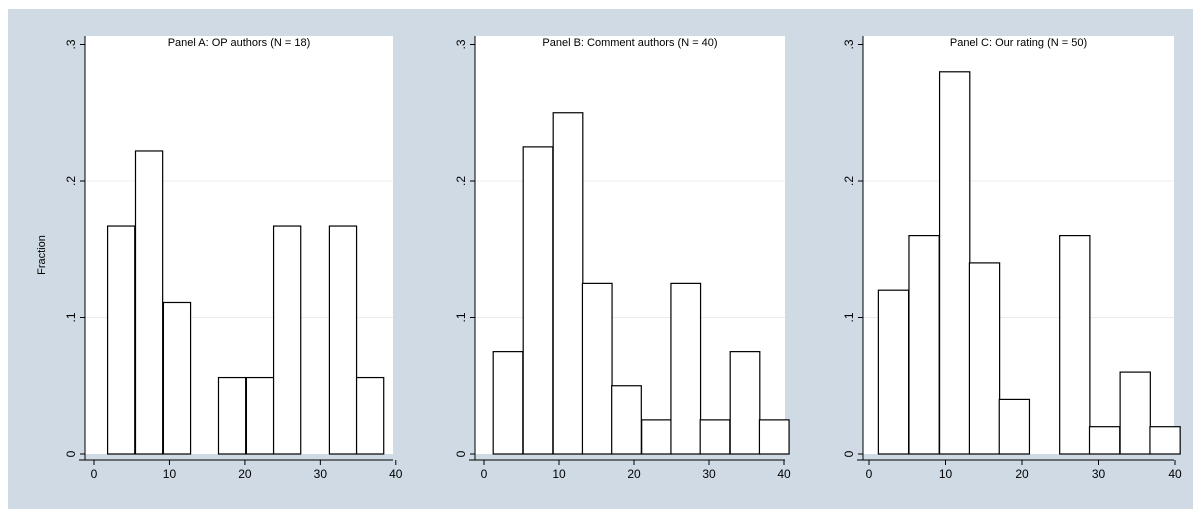  What do you see at coordinates (629, 43) in the screenshot?
I see `panel-title: Panel B: Comment authors (N = 40)` at bounding box center [629, 43].